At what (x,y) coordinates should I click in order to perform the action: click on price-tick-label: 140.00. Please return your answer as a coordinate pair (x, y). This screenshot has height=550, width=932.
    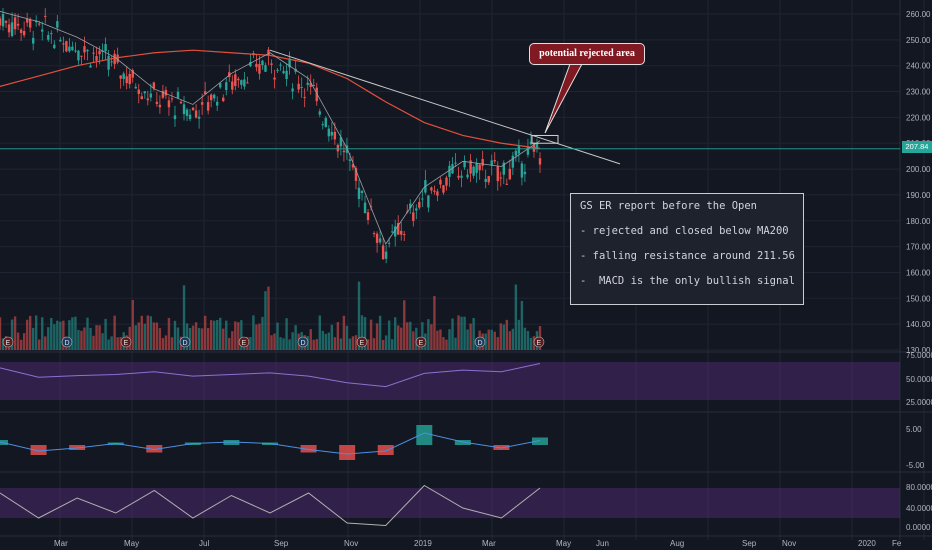
    Looking at the image, I should click on (918, 324).